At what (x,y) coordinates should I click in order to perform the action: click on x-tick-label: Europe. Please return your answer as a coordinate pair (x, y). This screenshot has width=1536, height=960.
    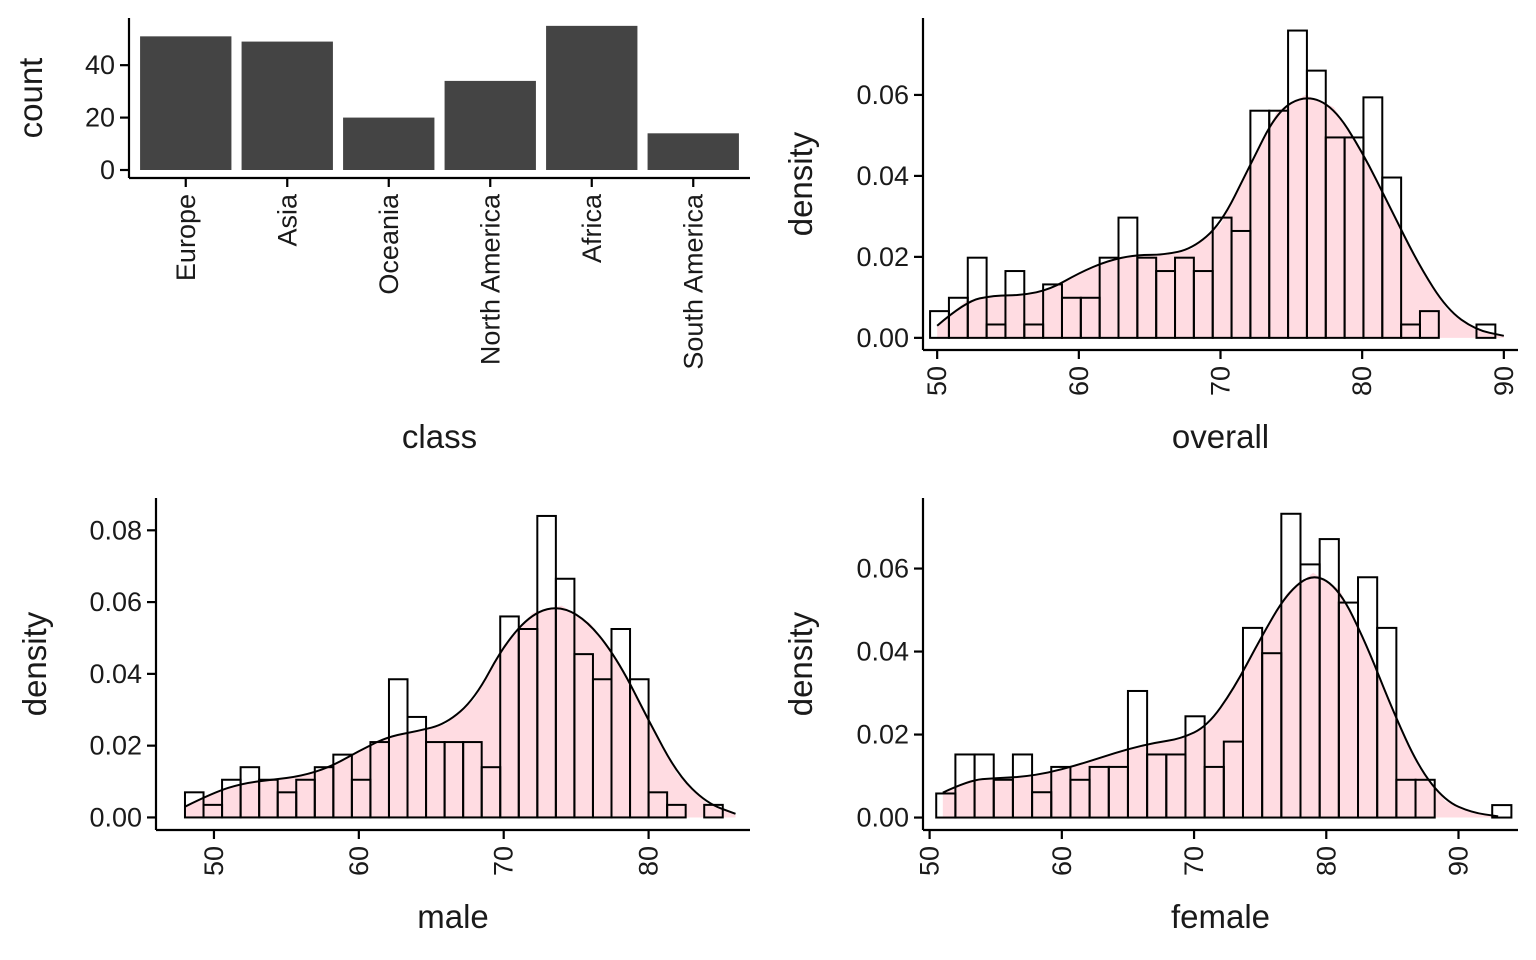
    Looking at the image, I should click on (186, 237).